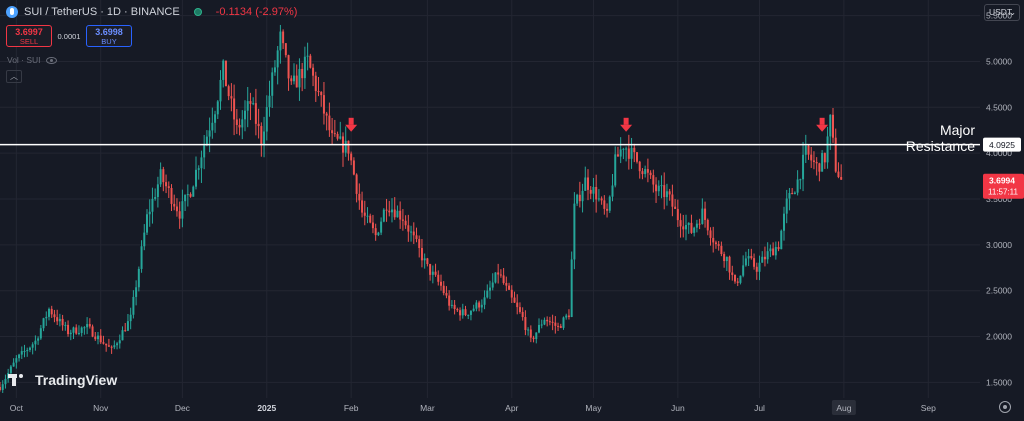  What do you see at coordinates (999, 291) in the screenshot?
I see `y-tick-label: 2.5000` at bounding box center [999, 291].